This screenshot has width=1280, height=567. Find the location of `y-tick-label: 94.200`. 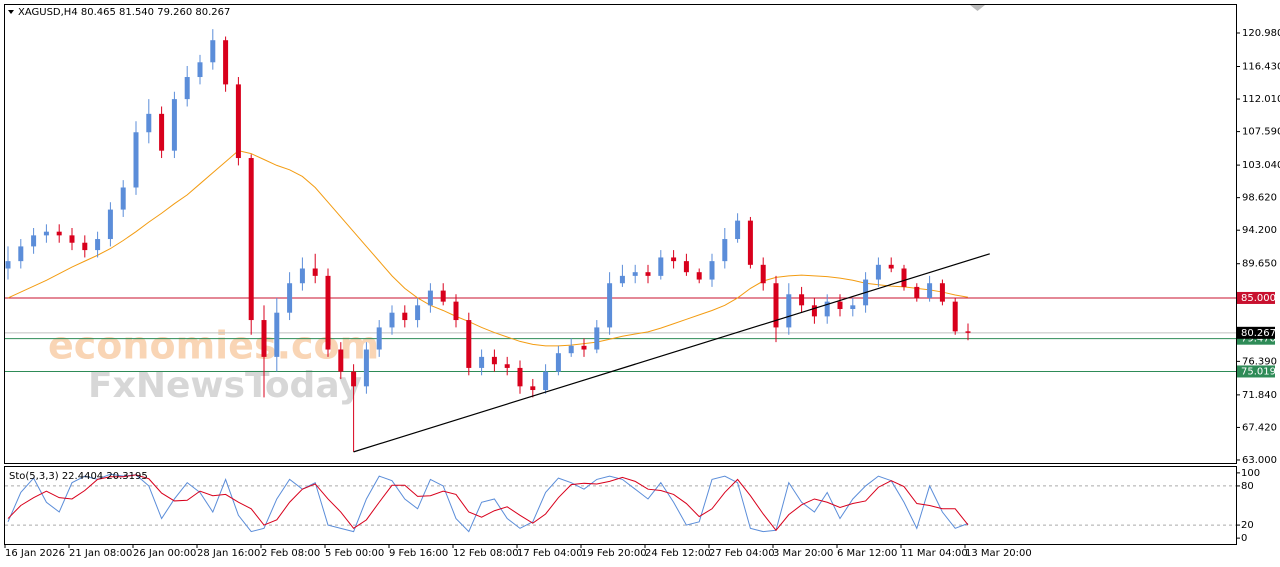

y-tick-label: 94.200 is located at coordinates (1259, 230).